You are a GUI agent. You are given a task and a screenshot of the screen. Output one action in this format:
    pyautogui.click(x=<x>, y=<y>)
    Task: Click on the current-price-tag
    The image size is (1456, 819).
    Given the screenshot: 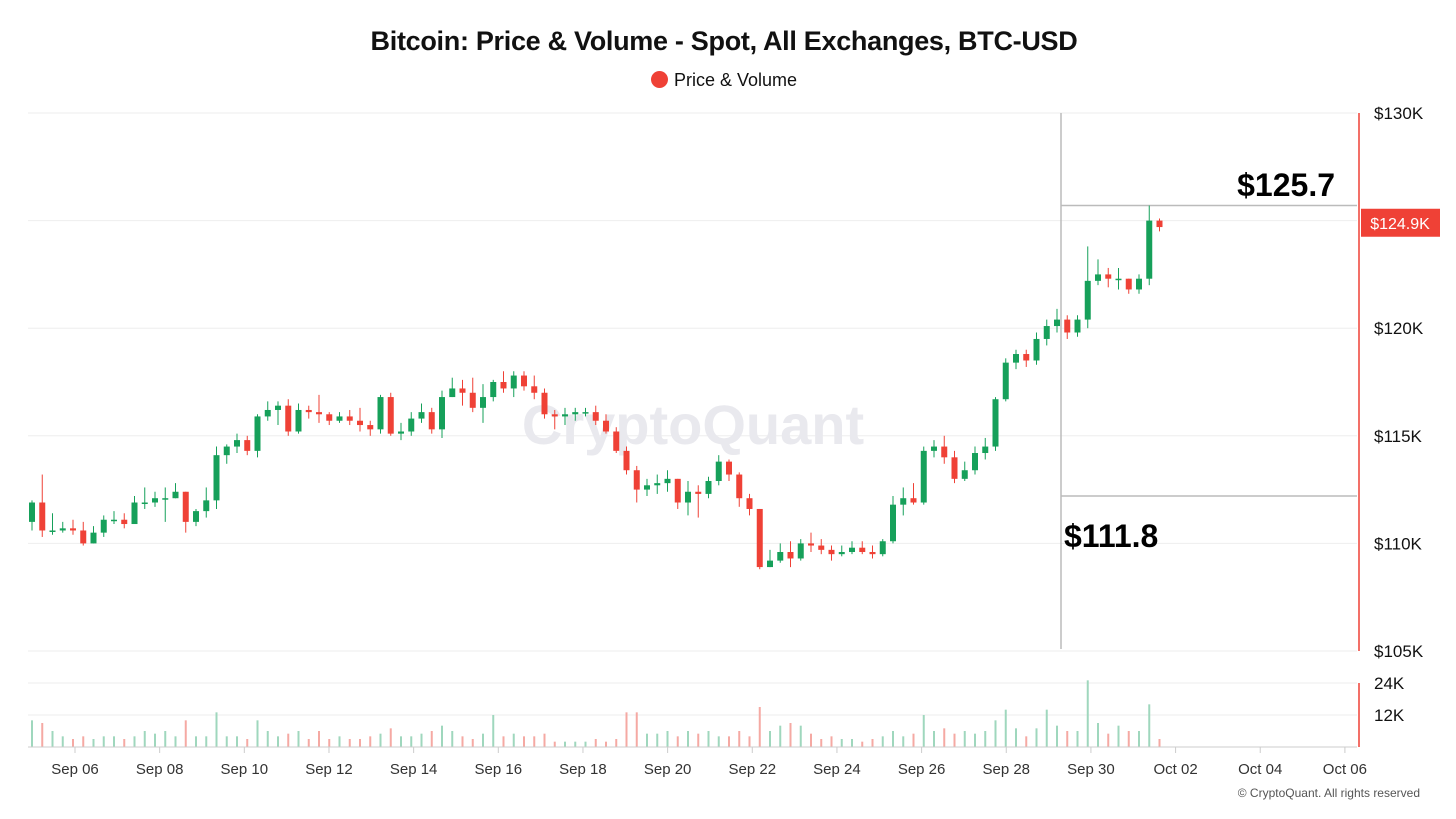 What is the action you would take?
    pyautogui.click(x=1400, y=222)
    